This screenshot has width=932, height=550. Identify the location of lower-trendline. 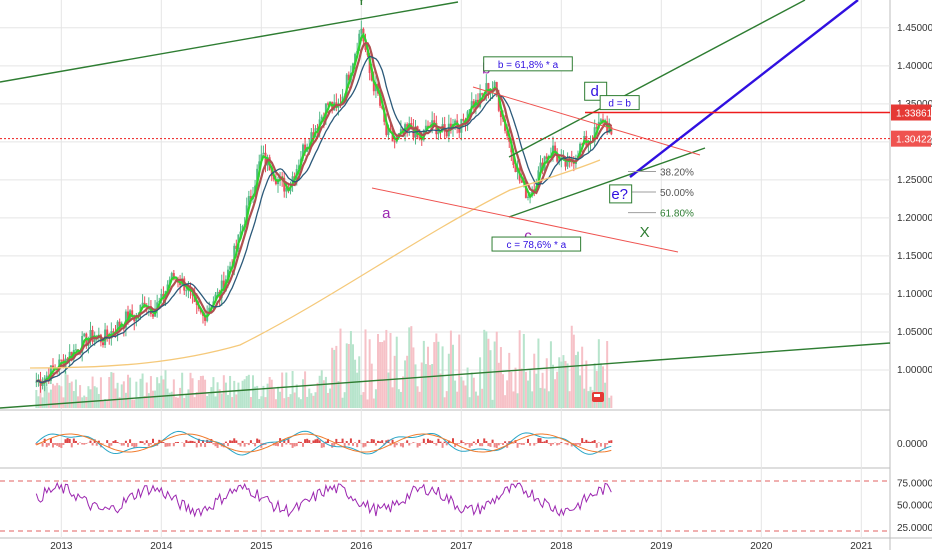
(445, 375).